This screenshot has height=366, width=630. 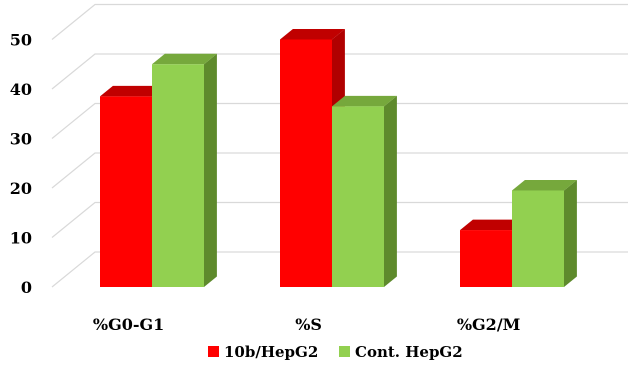 I want to click on y-tick-label: 40, so click(x=21, y=89).